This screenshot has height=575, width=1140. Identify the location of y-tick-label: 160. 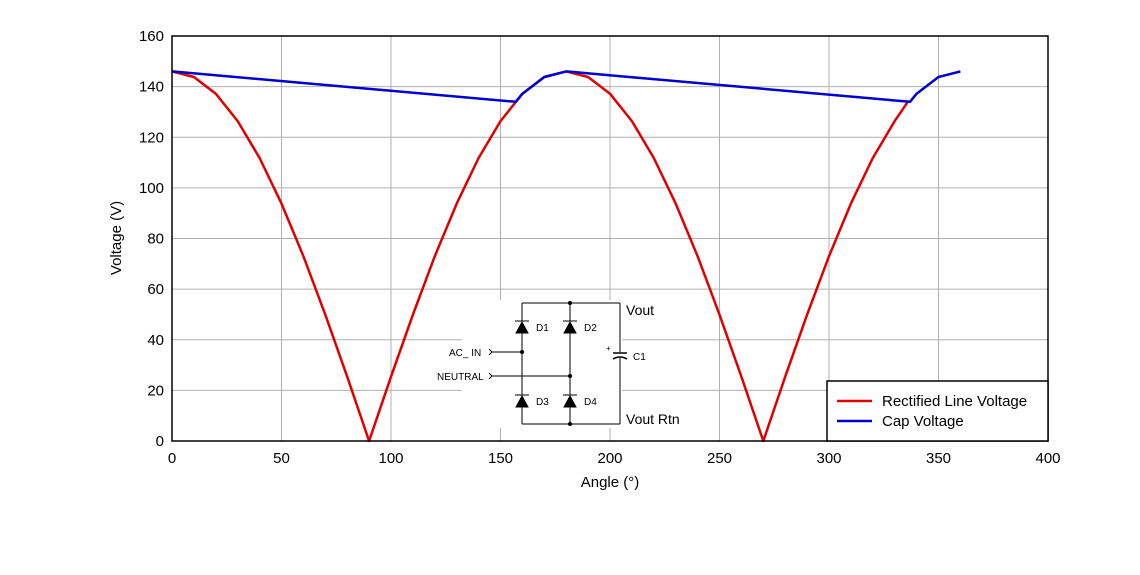
(151, 36).